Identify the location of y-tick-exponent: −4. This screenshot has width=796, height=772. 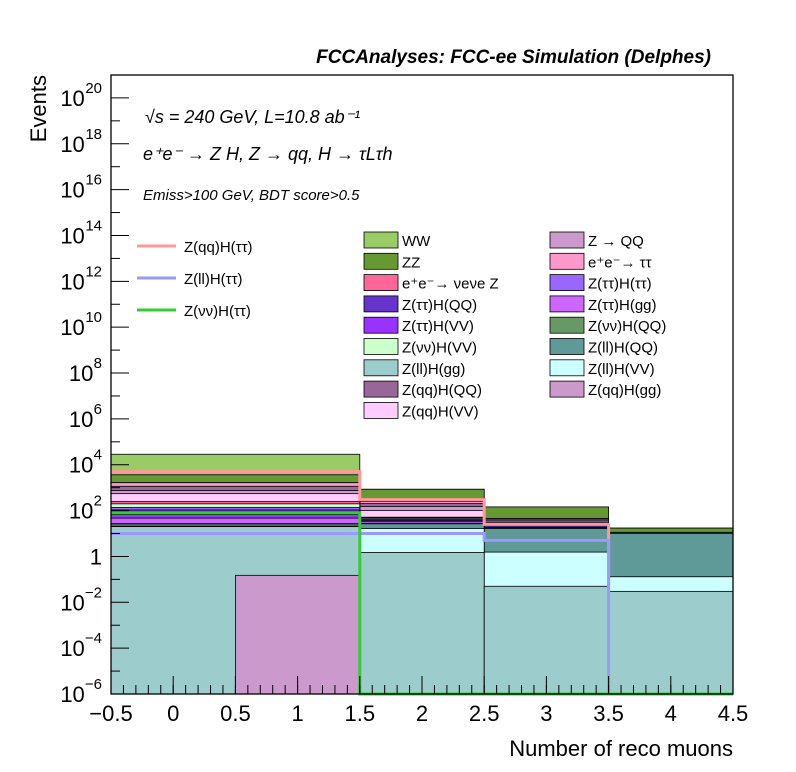
(93, 638).